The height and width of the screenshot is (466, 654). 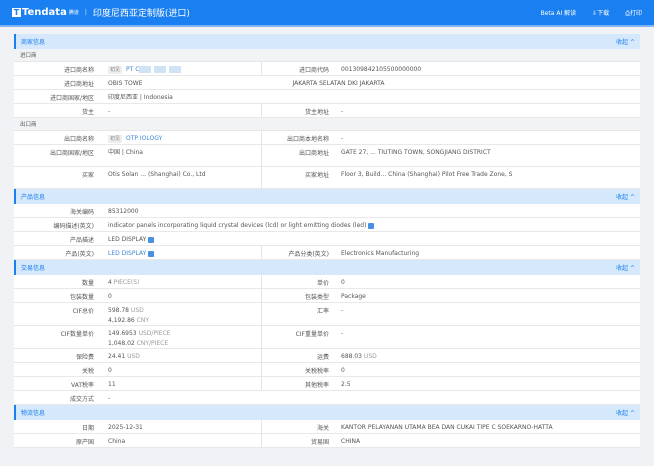 What do you see at coordinates (33, 414) in the screenshot?
I see `section-title: 物流信息` at bounding box center [33, 414].